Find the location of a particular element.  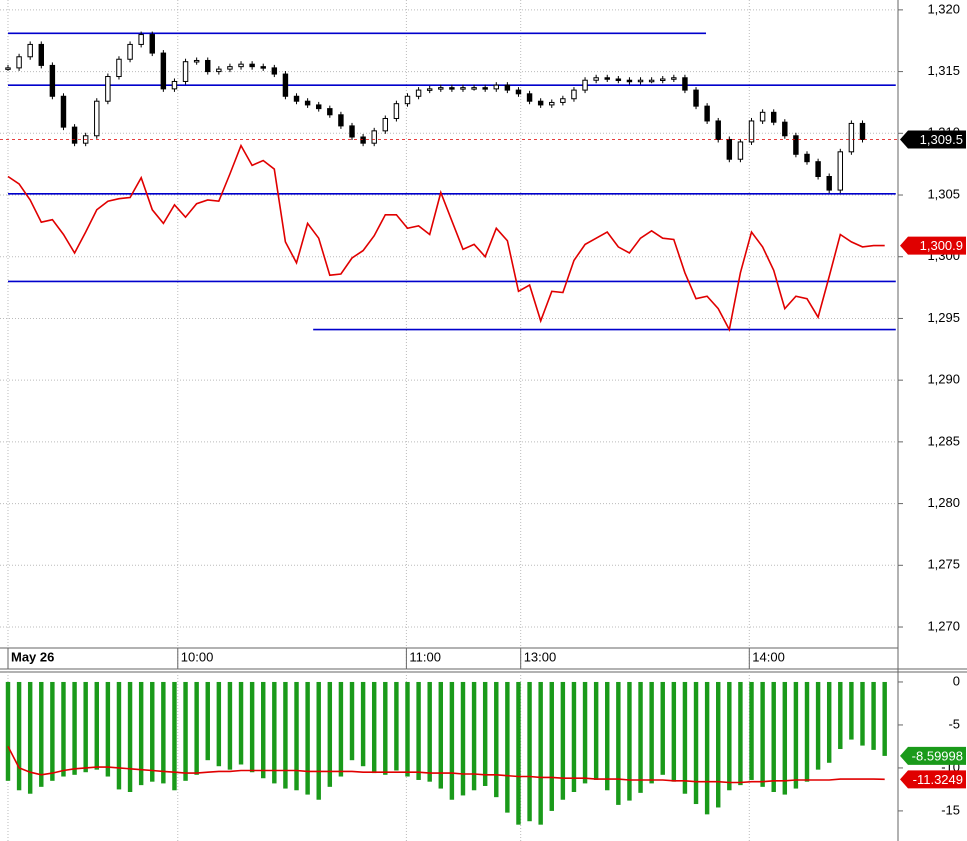

value-badge-label: -8.59998 is located at coordinates (937, 755).